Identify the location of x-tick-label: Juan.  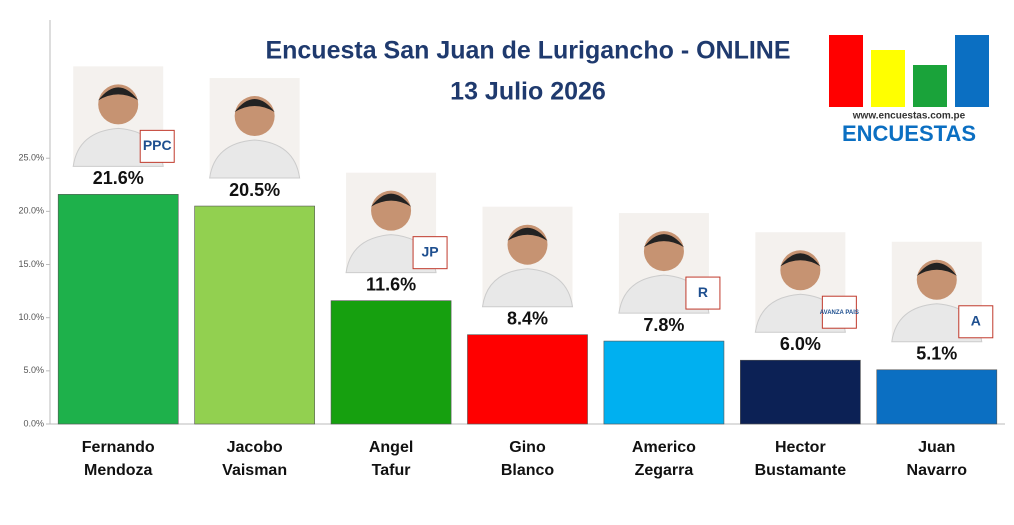
(936, 447).